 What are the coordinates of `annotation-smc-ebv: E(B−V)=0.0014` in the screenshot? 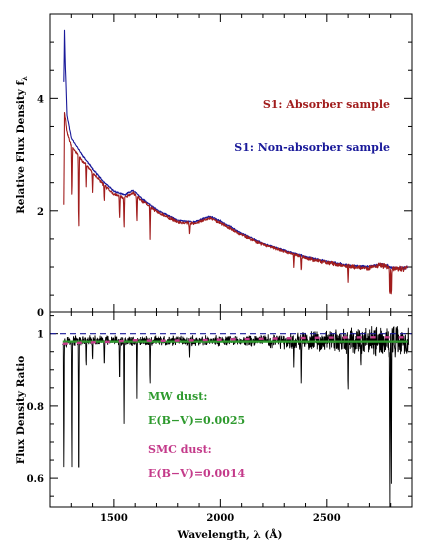 It's located at (197, 473).